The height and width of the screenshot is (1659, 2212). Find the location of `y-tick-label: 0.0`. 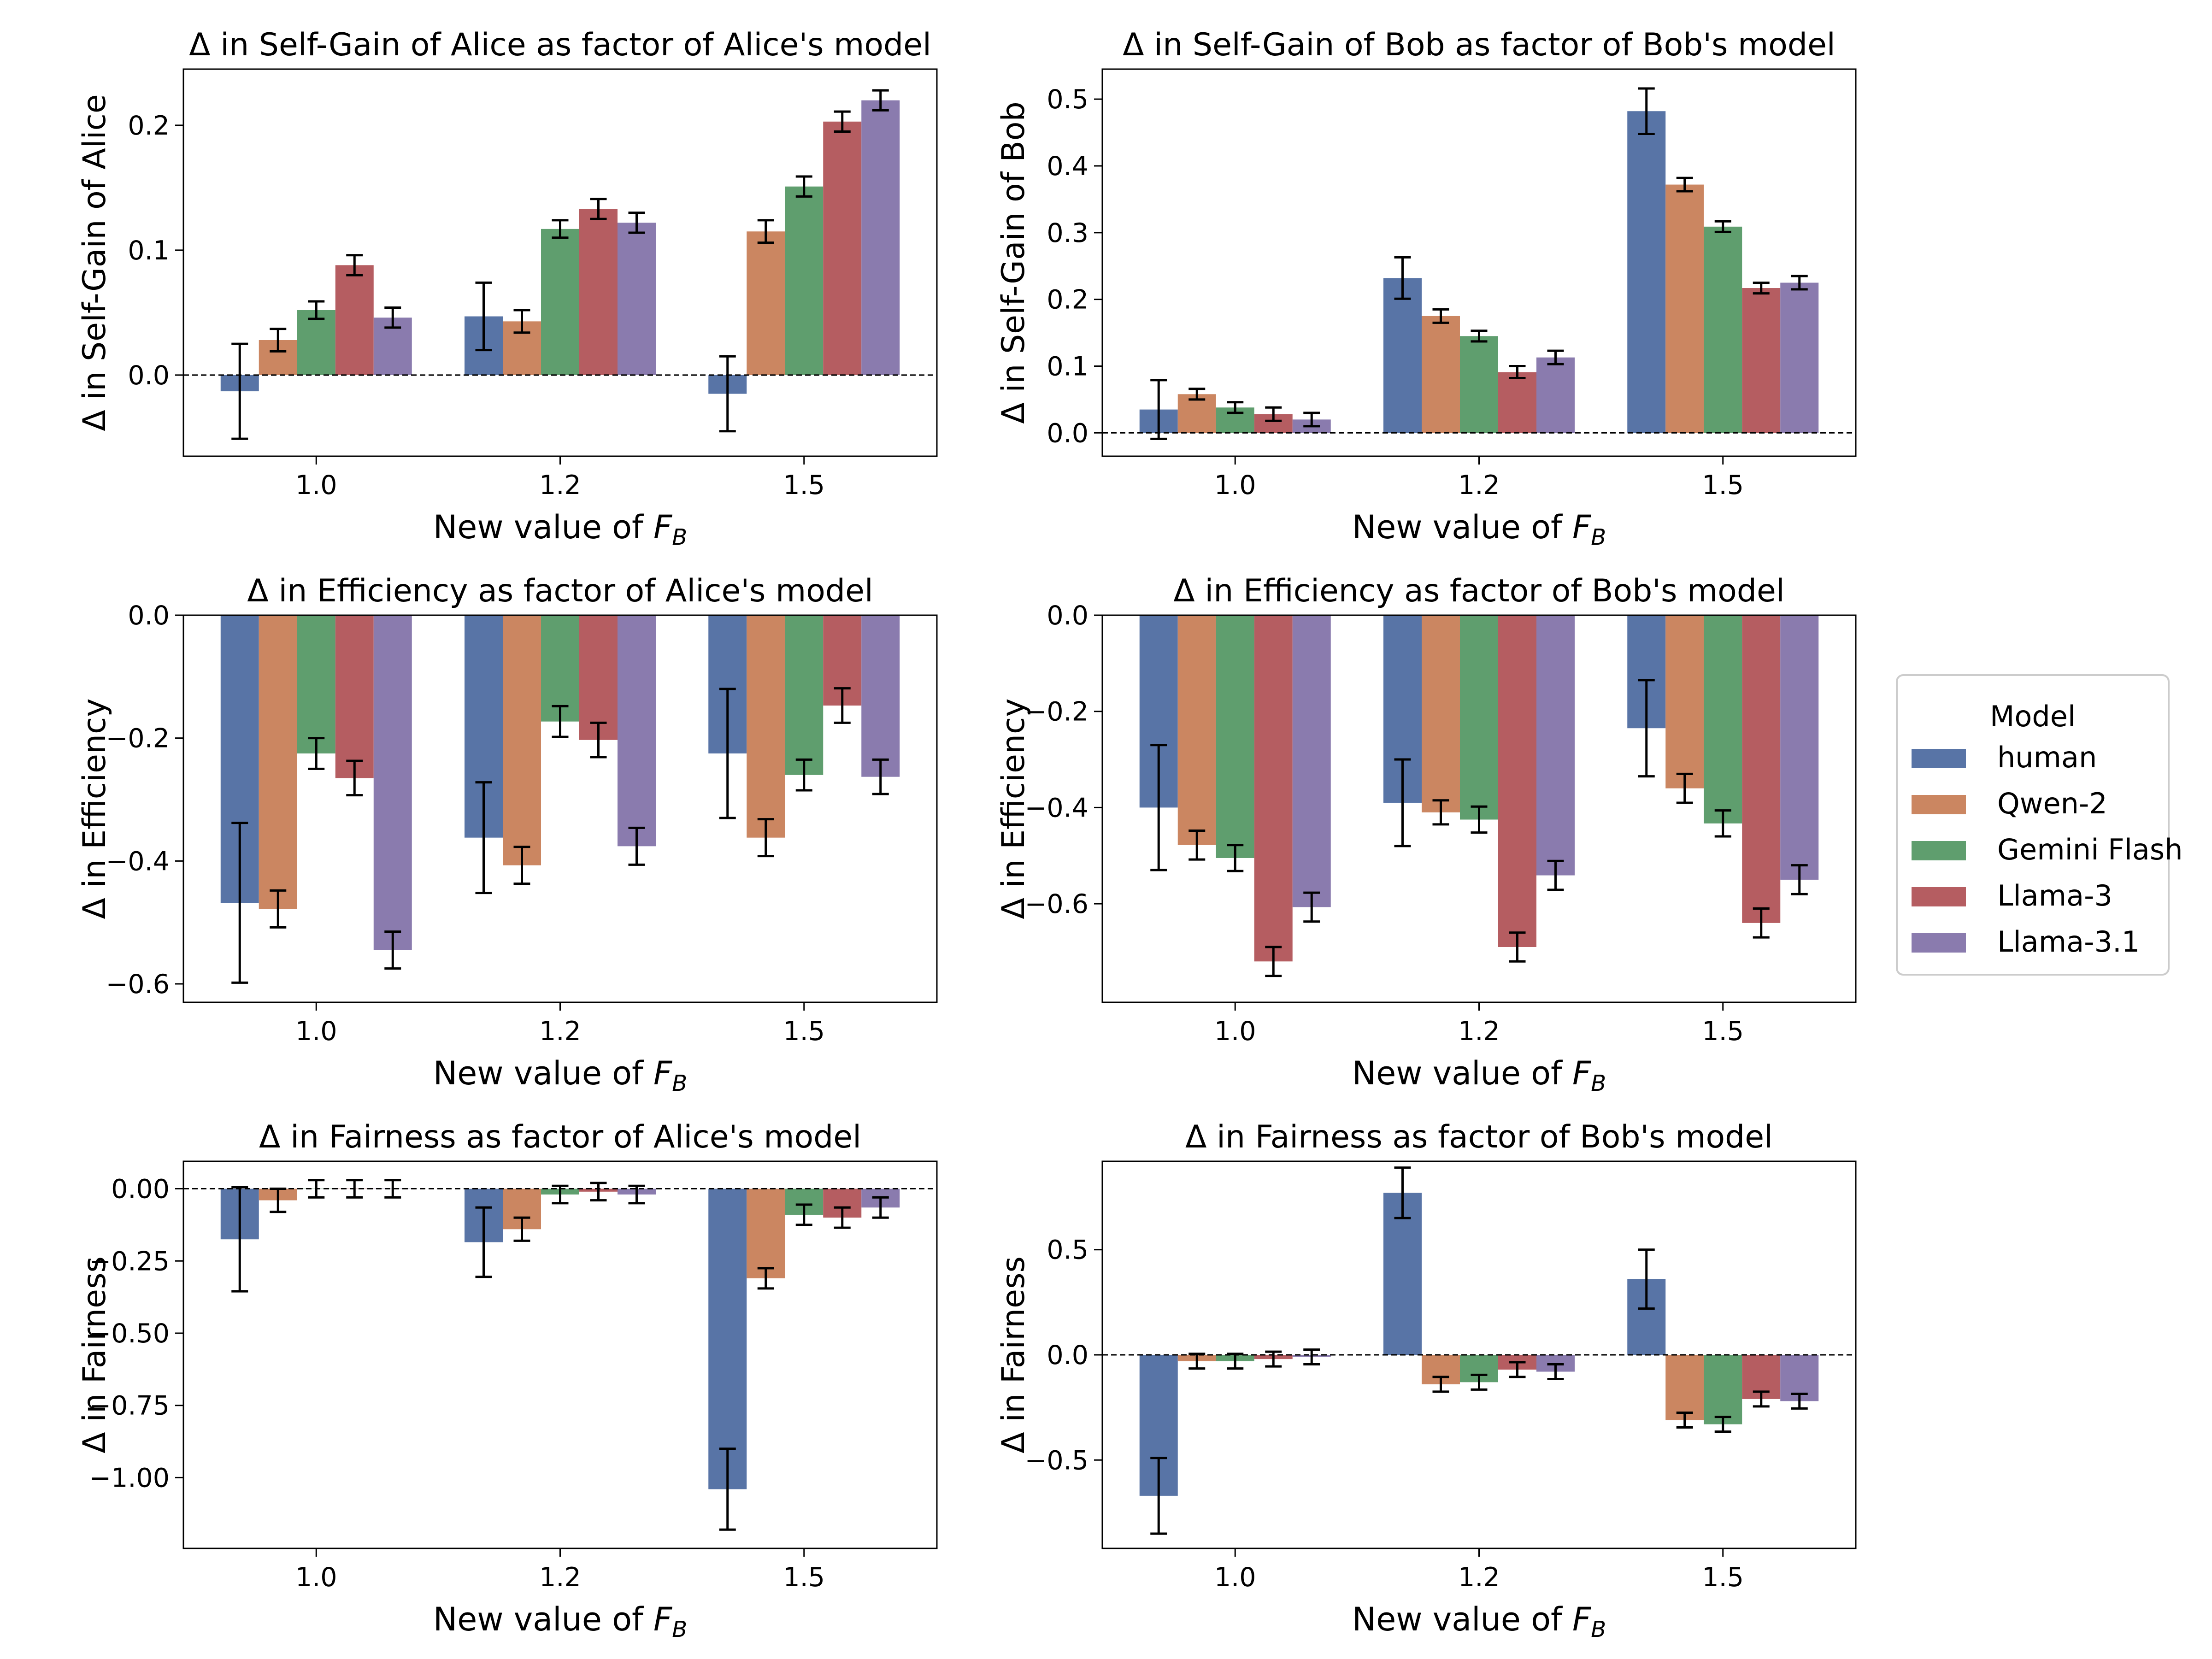

y-tick-label: 0.0 is located at coordinates (149, 615).